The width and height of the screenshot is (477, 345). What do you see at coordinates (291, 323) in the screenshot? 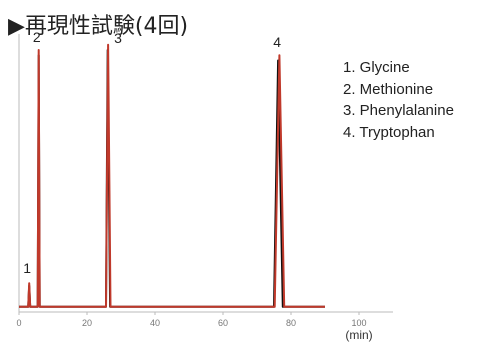
I see `x-tick-label: 80` at bounding box center [291, 323].